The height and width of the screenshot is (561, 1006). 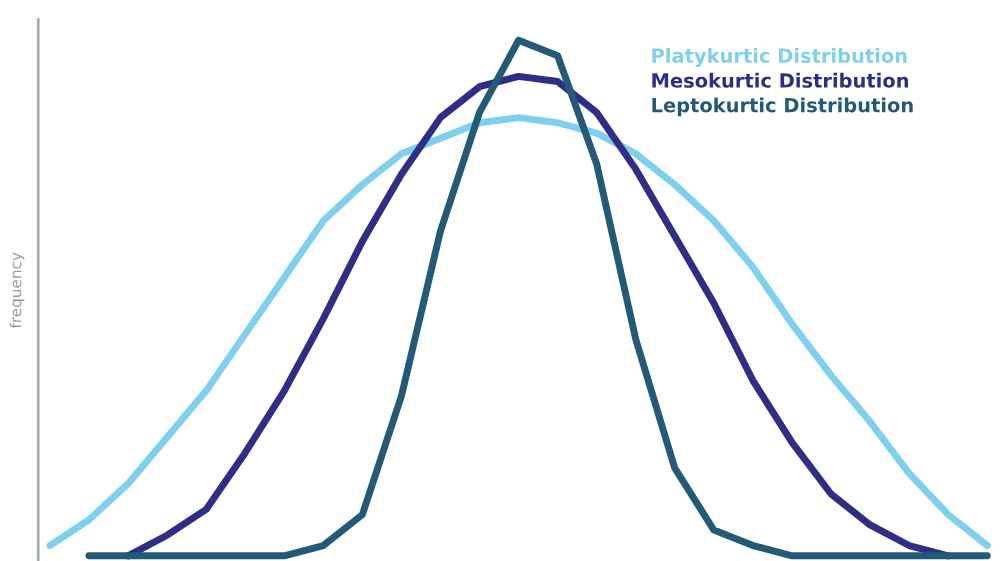 What do you see at coordinates (779, 57) in the screenshot?
I see `text: Platykurtic Distribution` at bounding box center [779, 57].